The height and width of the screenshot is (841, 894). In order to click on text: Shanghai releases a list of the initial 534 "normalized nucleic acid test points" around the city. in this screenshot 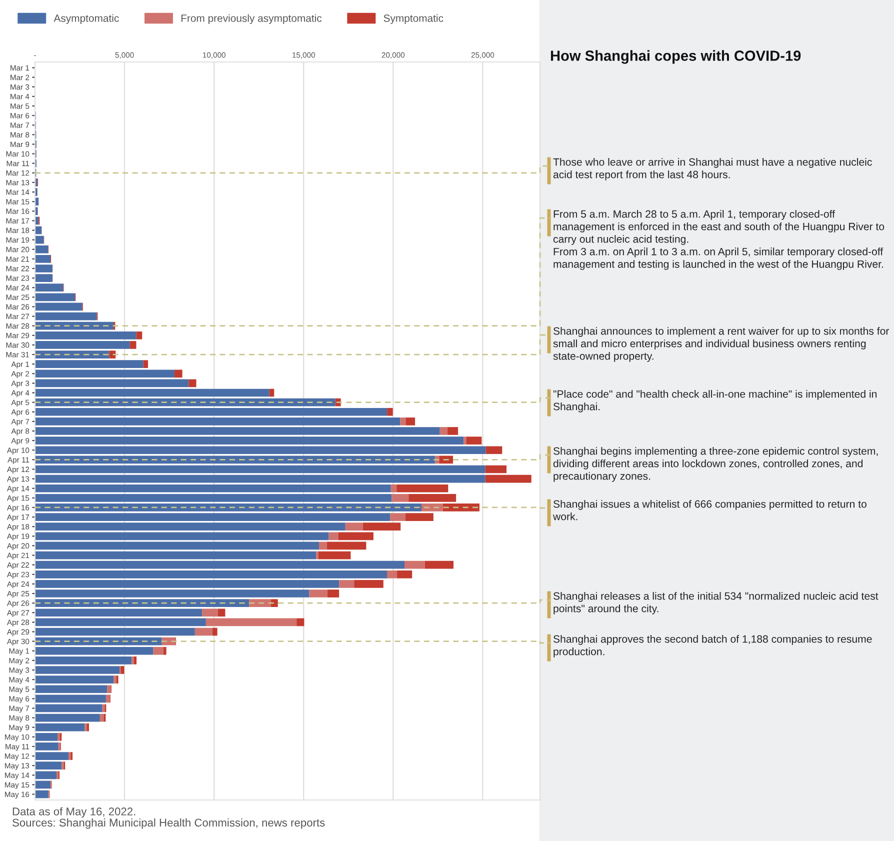, I will do `click(715, 603)`.